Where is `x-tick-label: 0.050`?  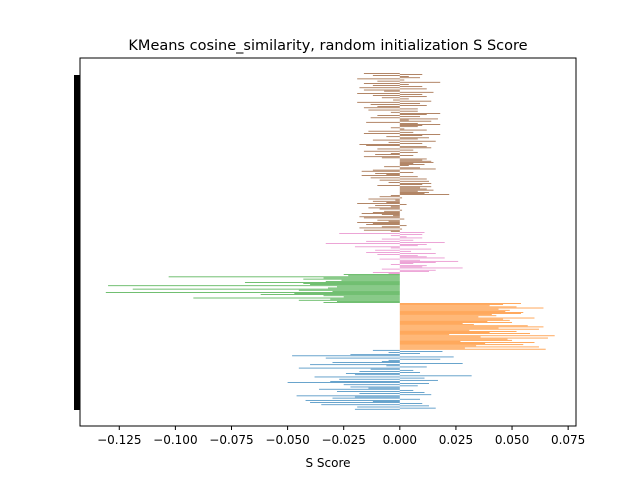 x-tick-label: 0.050 is located at coordinates (512, 440).